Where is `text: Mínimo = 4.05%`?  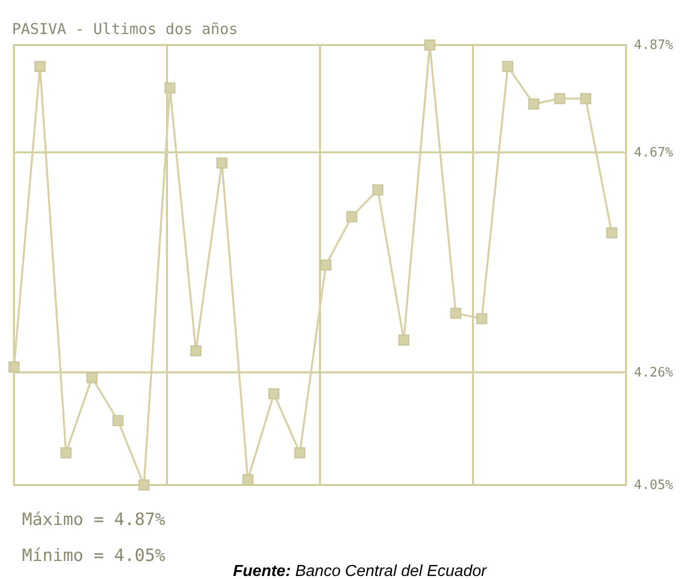 text: Mínimo = 4.05% is located at coordinates (94, 556).